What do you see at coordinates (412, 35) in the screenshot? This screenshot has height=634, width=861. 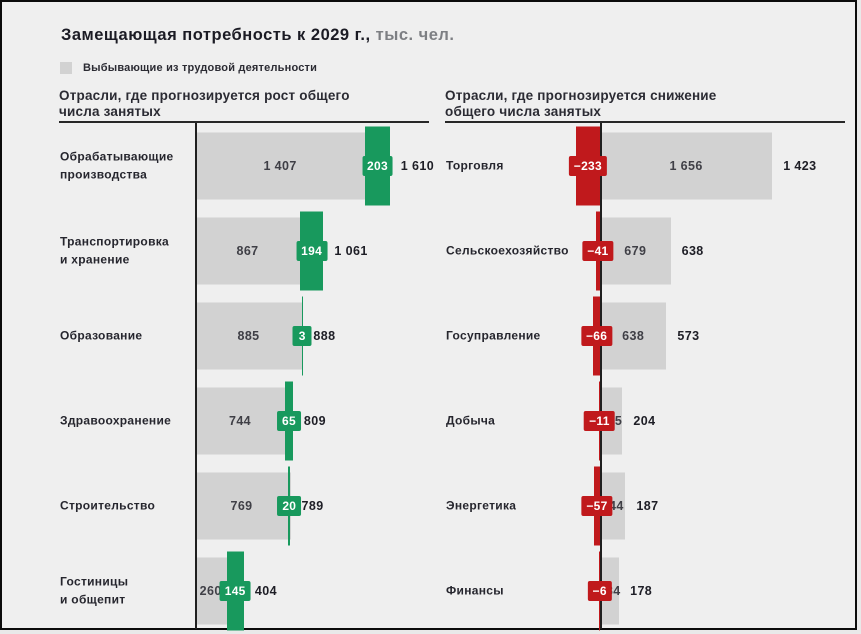 I see `page-title-unit: тыс. чел.` at bounding box center [412, 35].